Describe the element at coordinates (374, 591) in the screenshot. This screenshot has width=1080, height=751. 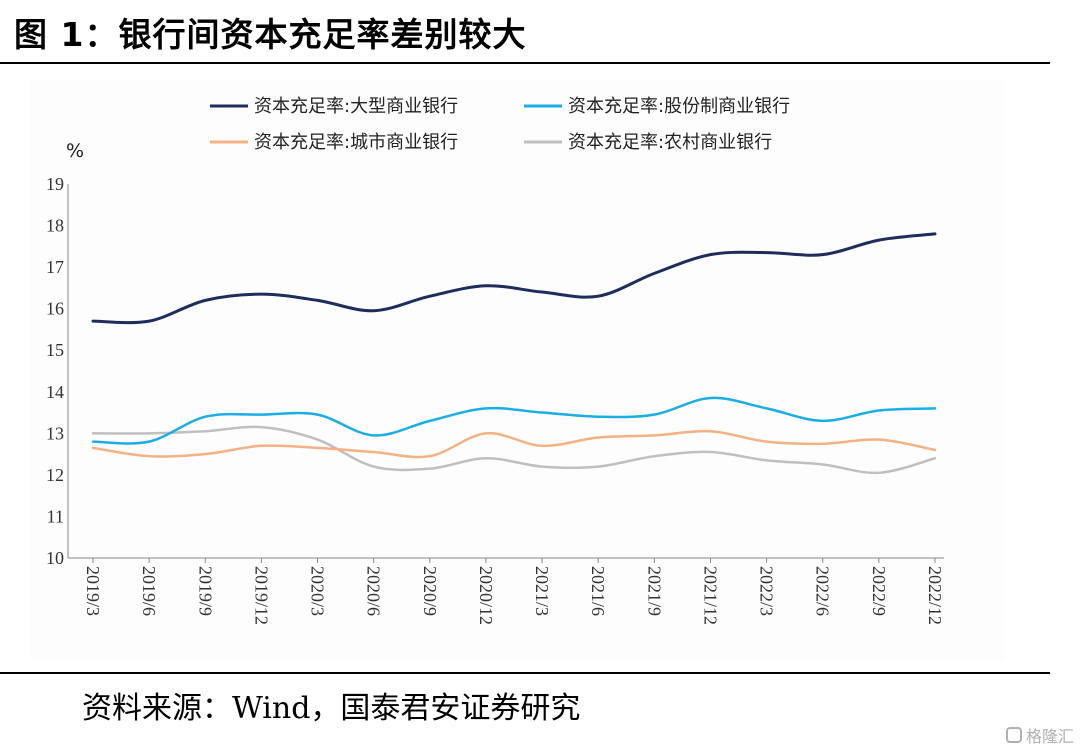
I see `x-tick-label: 2020/6` at that location.